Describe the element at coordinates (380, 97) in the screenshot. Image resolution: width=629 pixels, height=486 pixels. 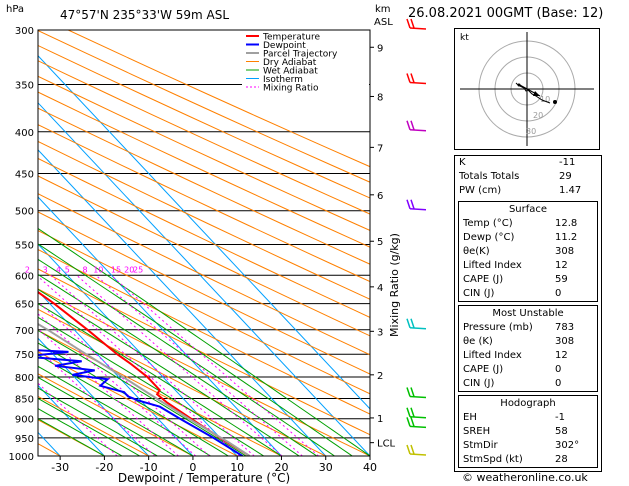
I see `height-tick-label: 8` at that location.